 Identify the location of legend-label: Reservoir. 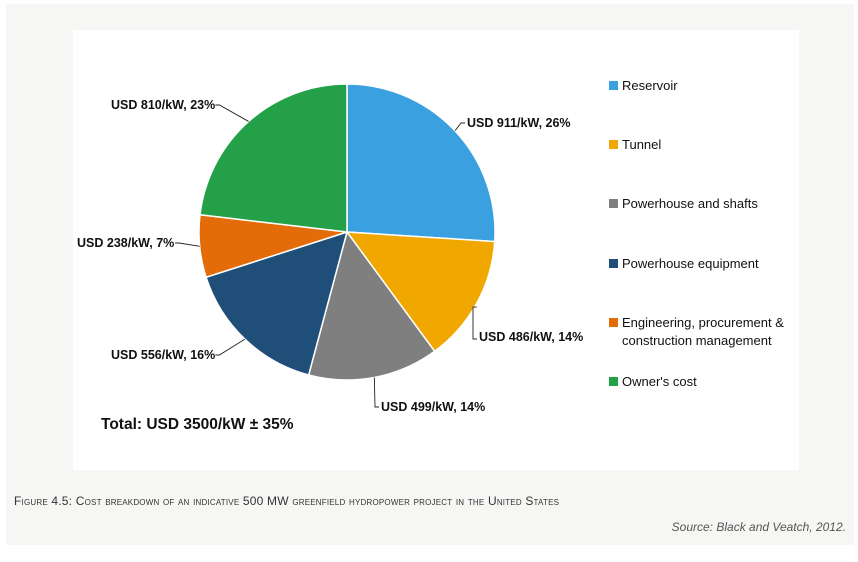
(650, 85).